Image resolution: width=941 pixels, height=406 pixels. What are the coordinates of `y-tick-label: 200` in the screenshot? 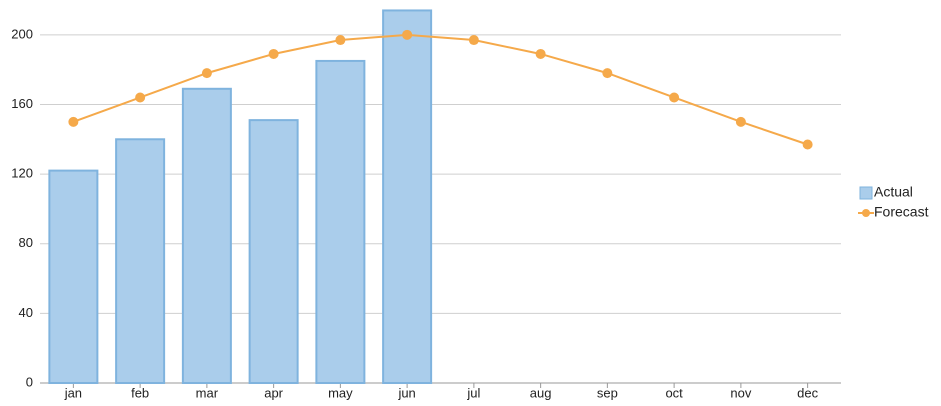 It's located at (22, 33).